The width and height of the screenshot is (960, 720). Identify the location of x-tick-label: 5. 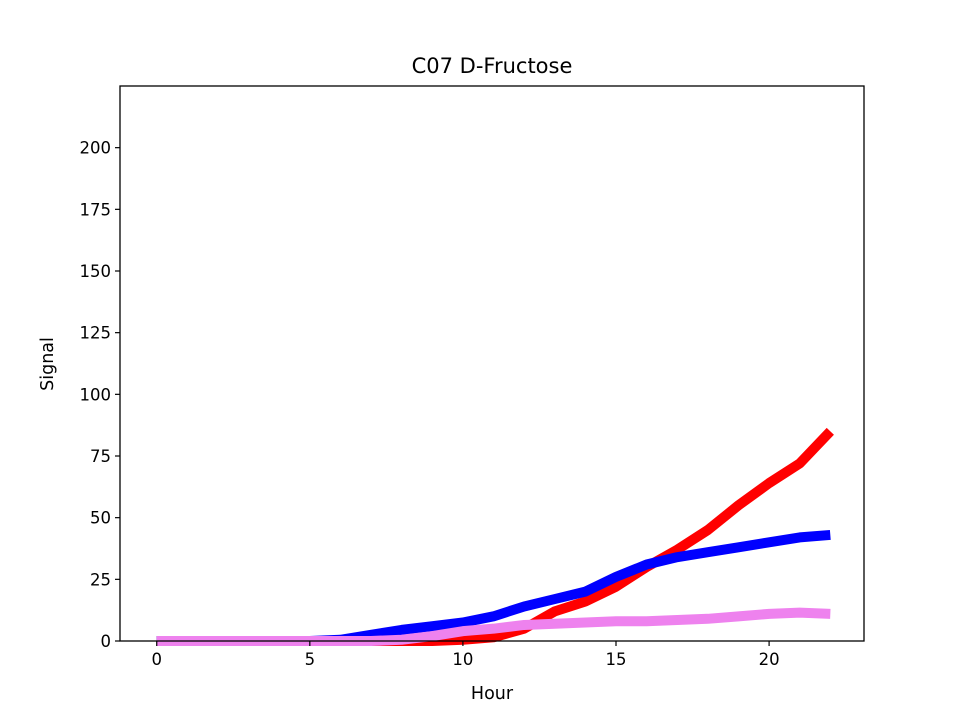
(310, 659).